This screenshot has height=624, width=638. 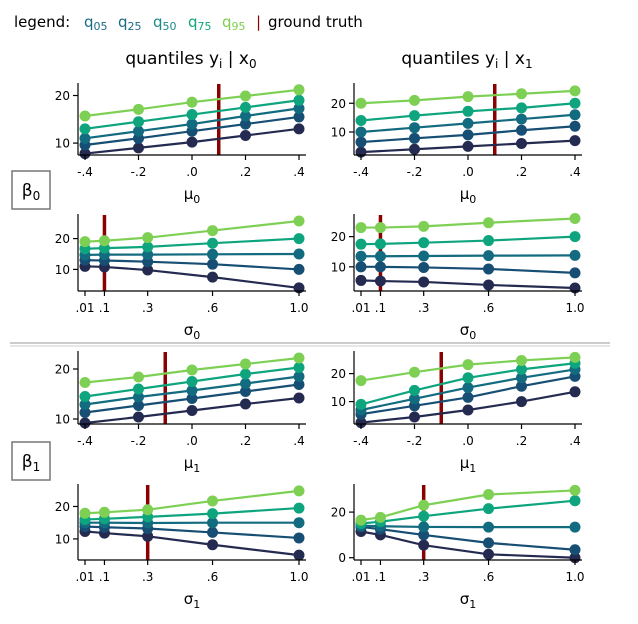 What do you see at coordinates (298, 308) in the screenshot?
I see `x-tick-label: 1.0` at bounding box center [298, 308].